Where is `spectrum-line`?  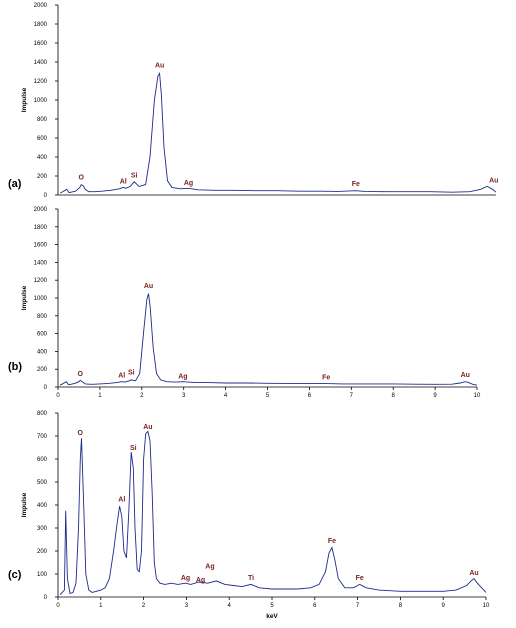 spectrum-line is located at coordinates (268, 339).